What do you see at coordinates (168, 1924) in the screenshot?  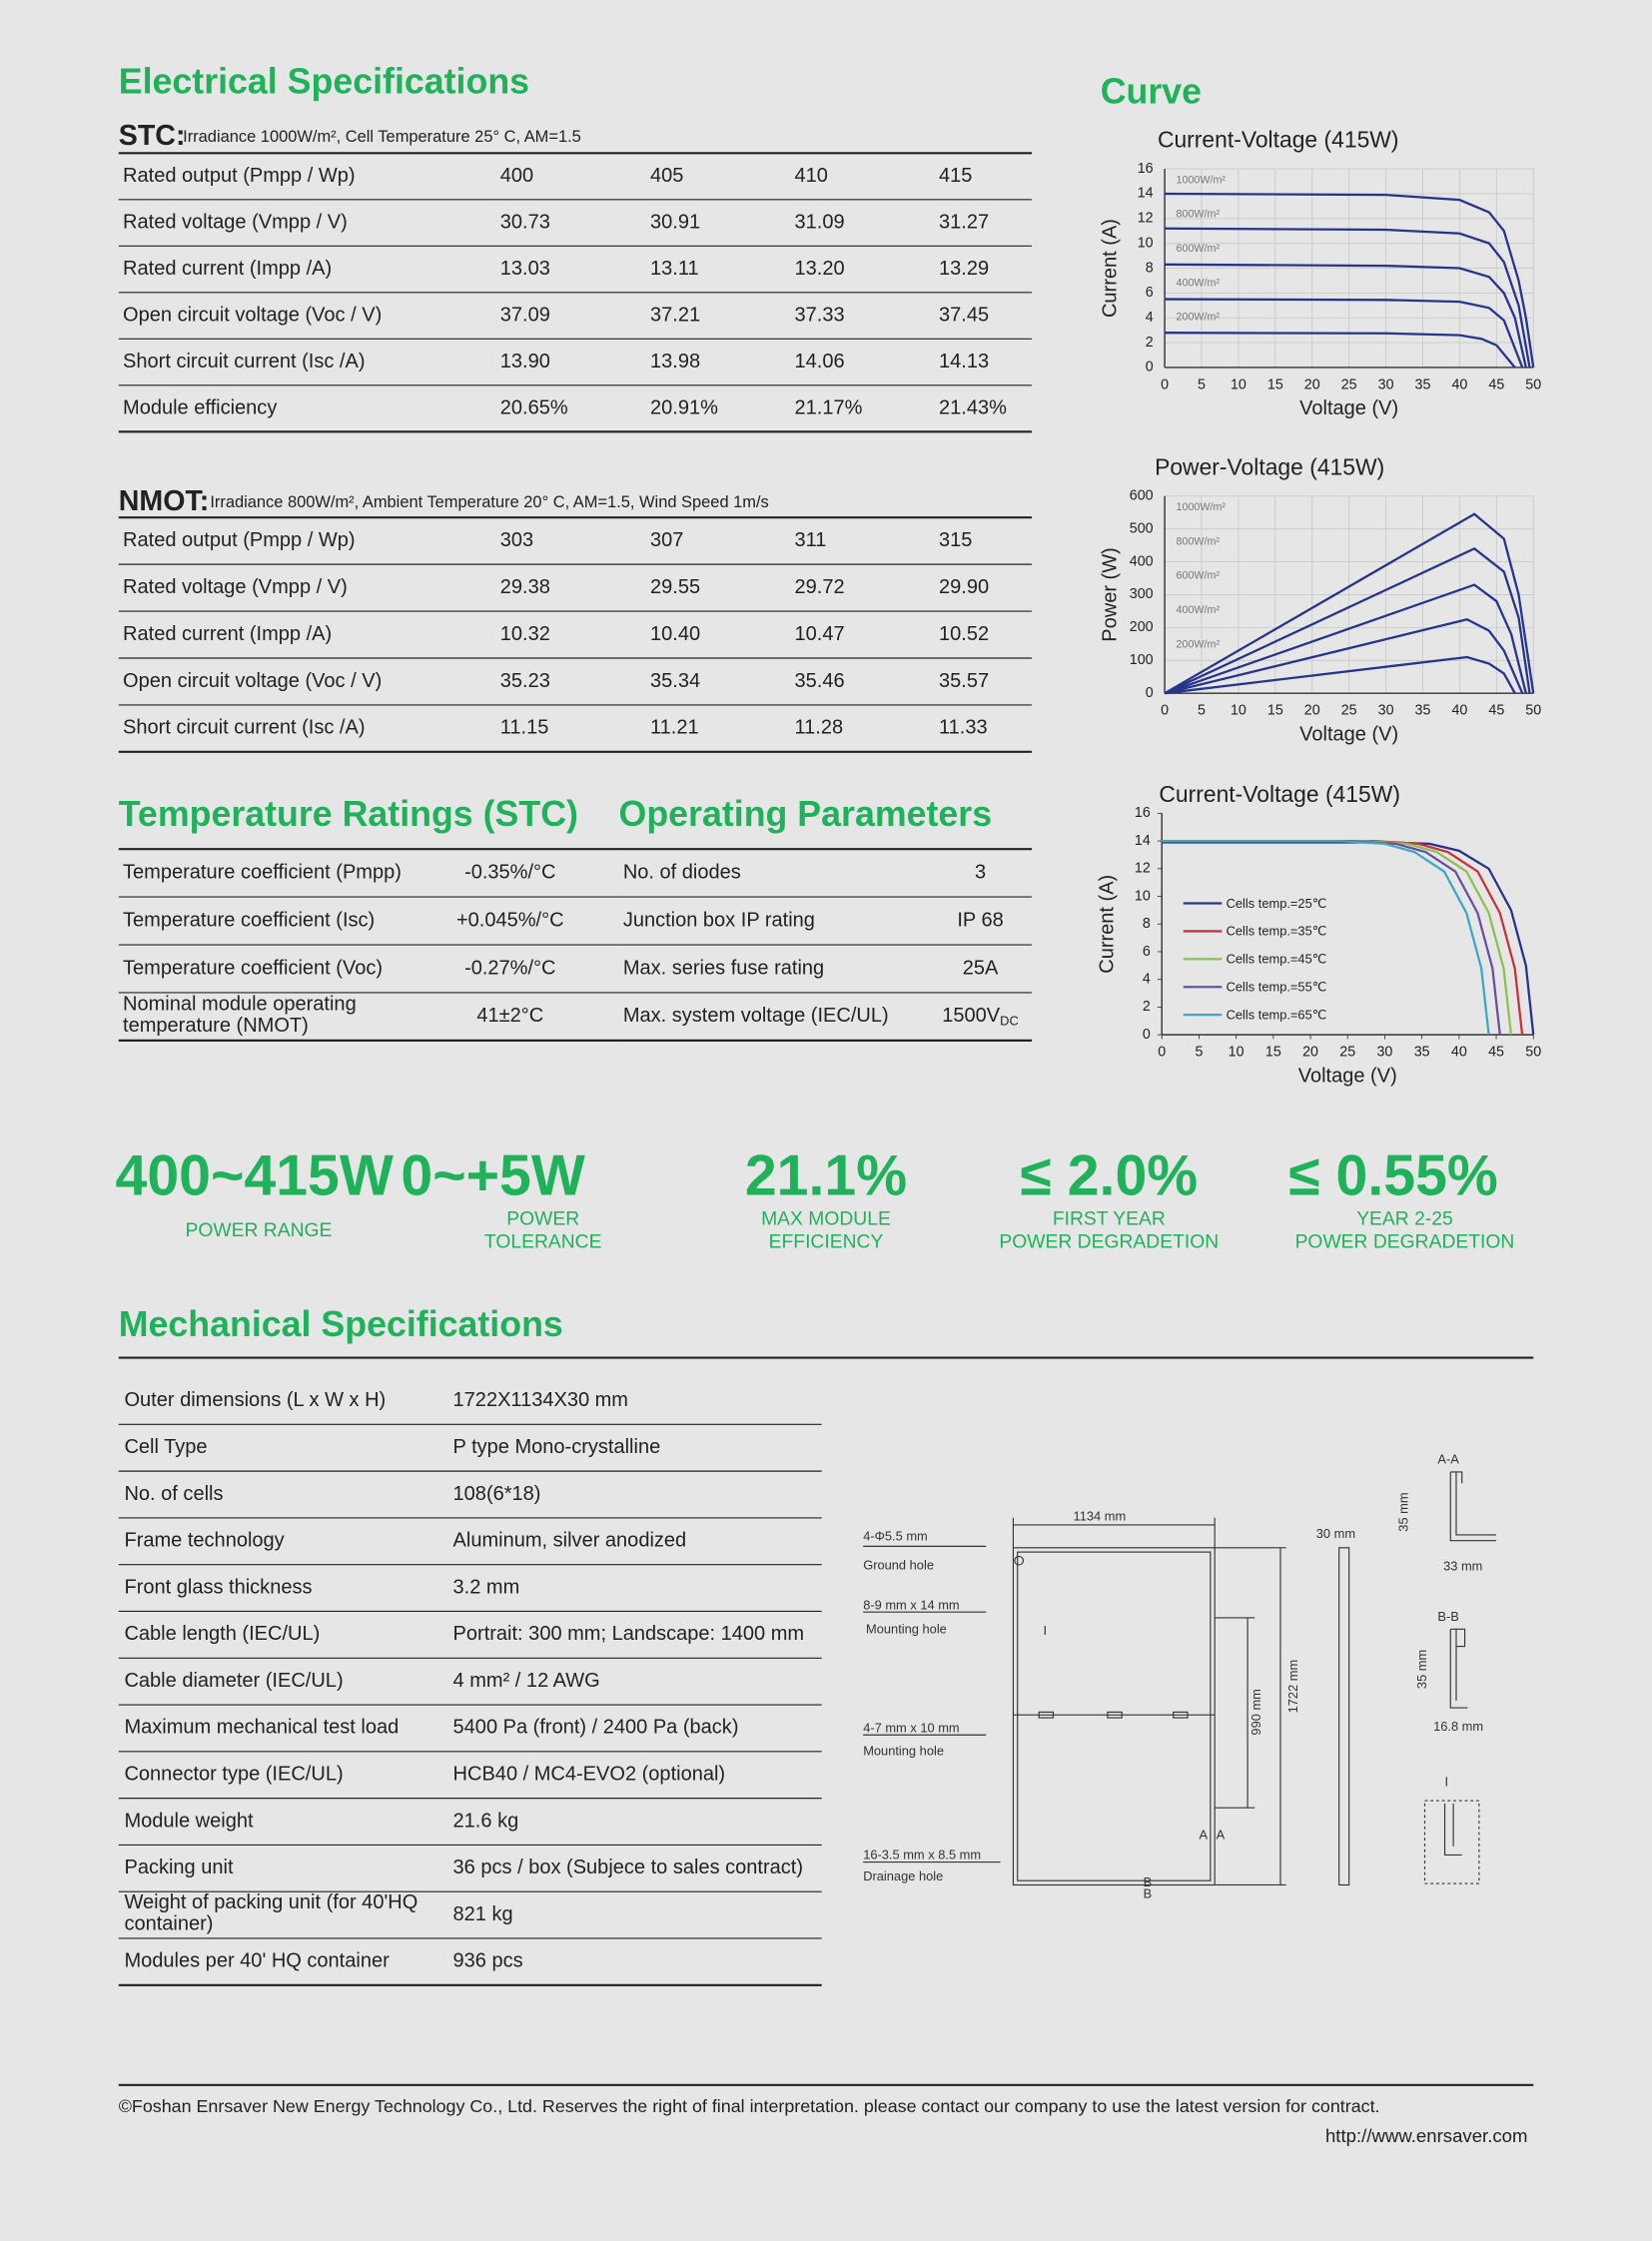 I see `table-cell-line: container)` at bounding box center [168, 1924].